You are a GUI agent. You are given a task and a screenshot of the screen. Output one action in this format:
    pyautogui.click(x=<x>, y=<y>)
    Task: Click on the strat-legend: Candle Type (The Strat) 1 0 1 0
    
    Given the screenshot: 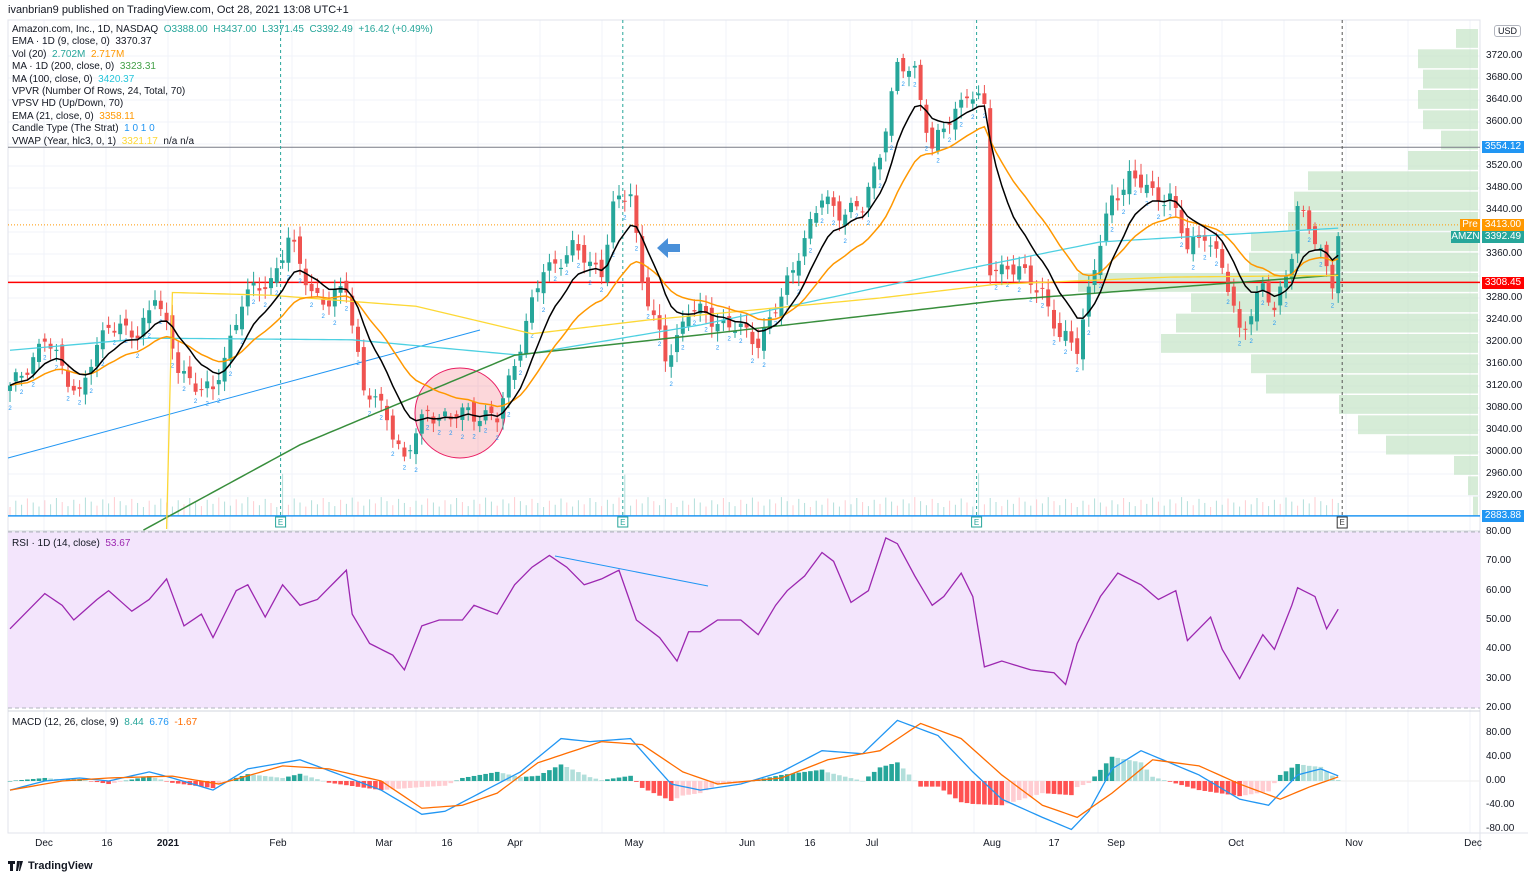 What is the action you would take?
    pyautogui.click(x=83, y=129)
    